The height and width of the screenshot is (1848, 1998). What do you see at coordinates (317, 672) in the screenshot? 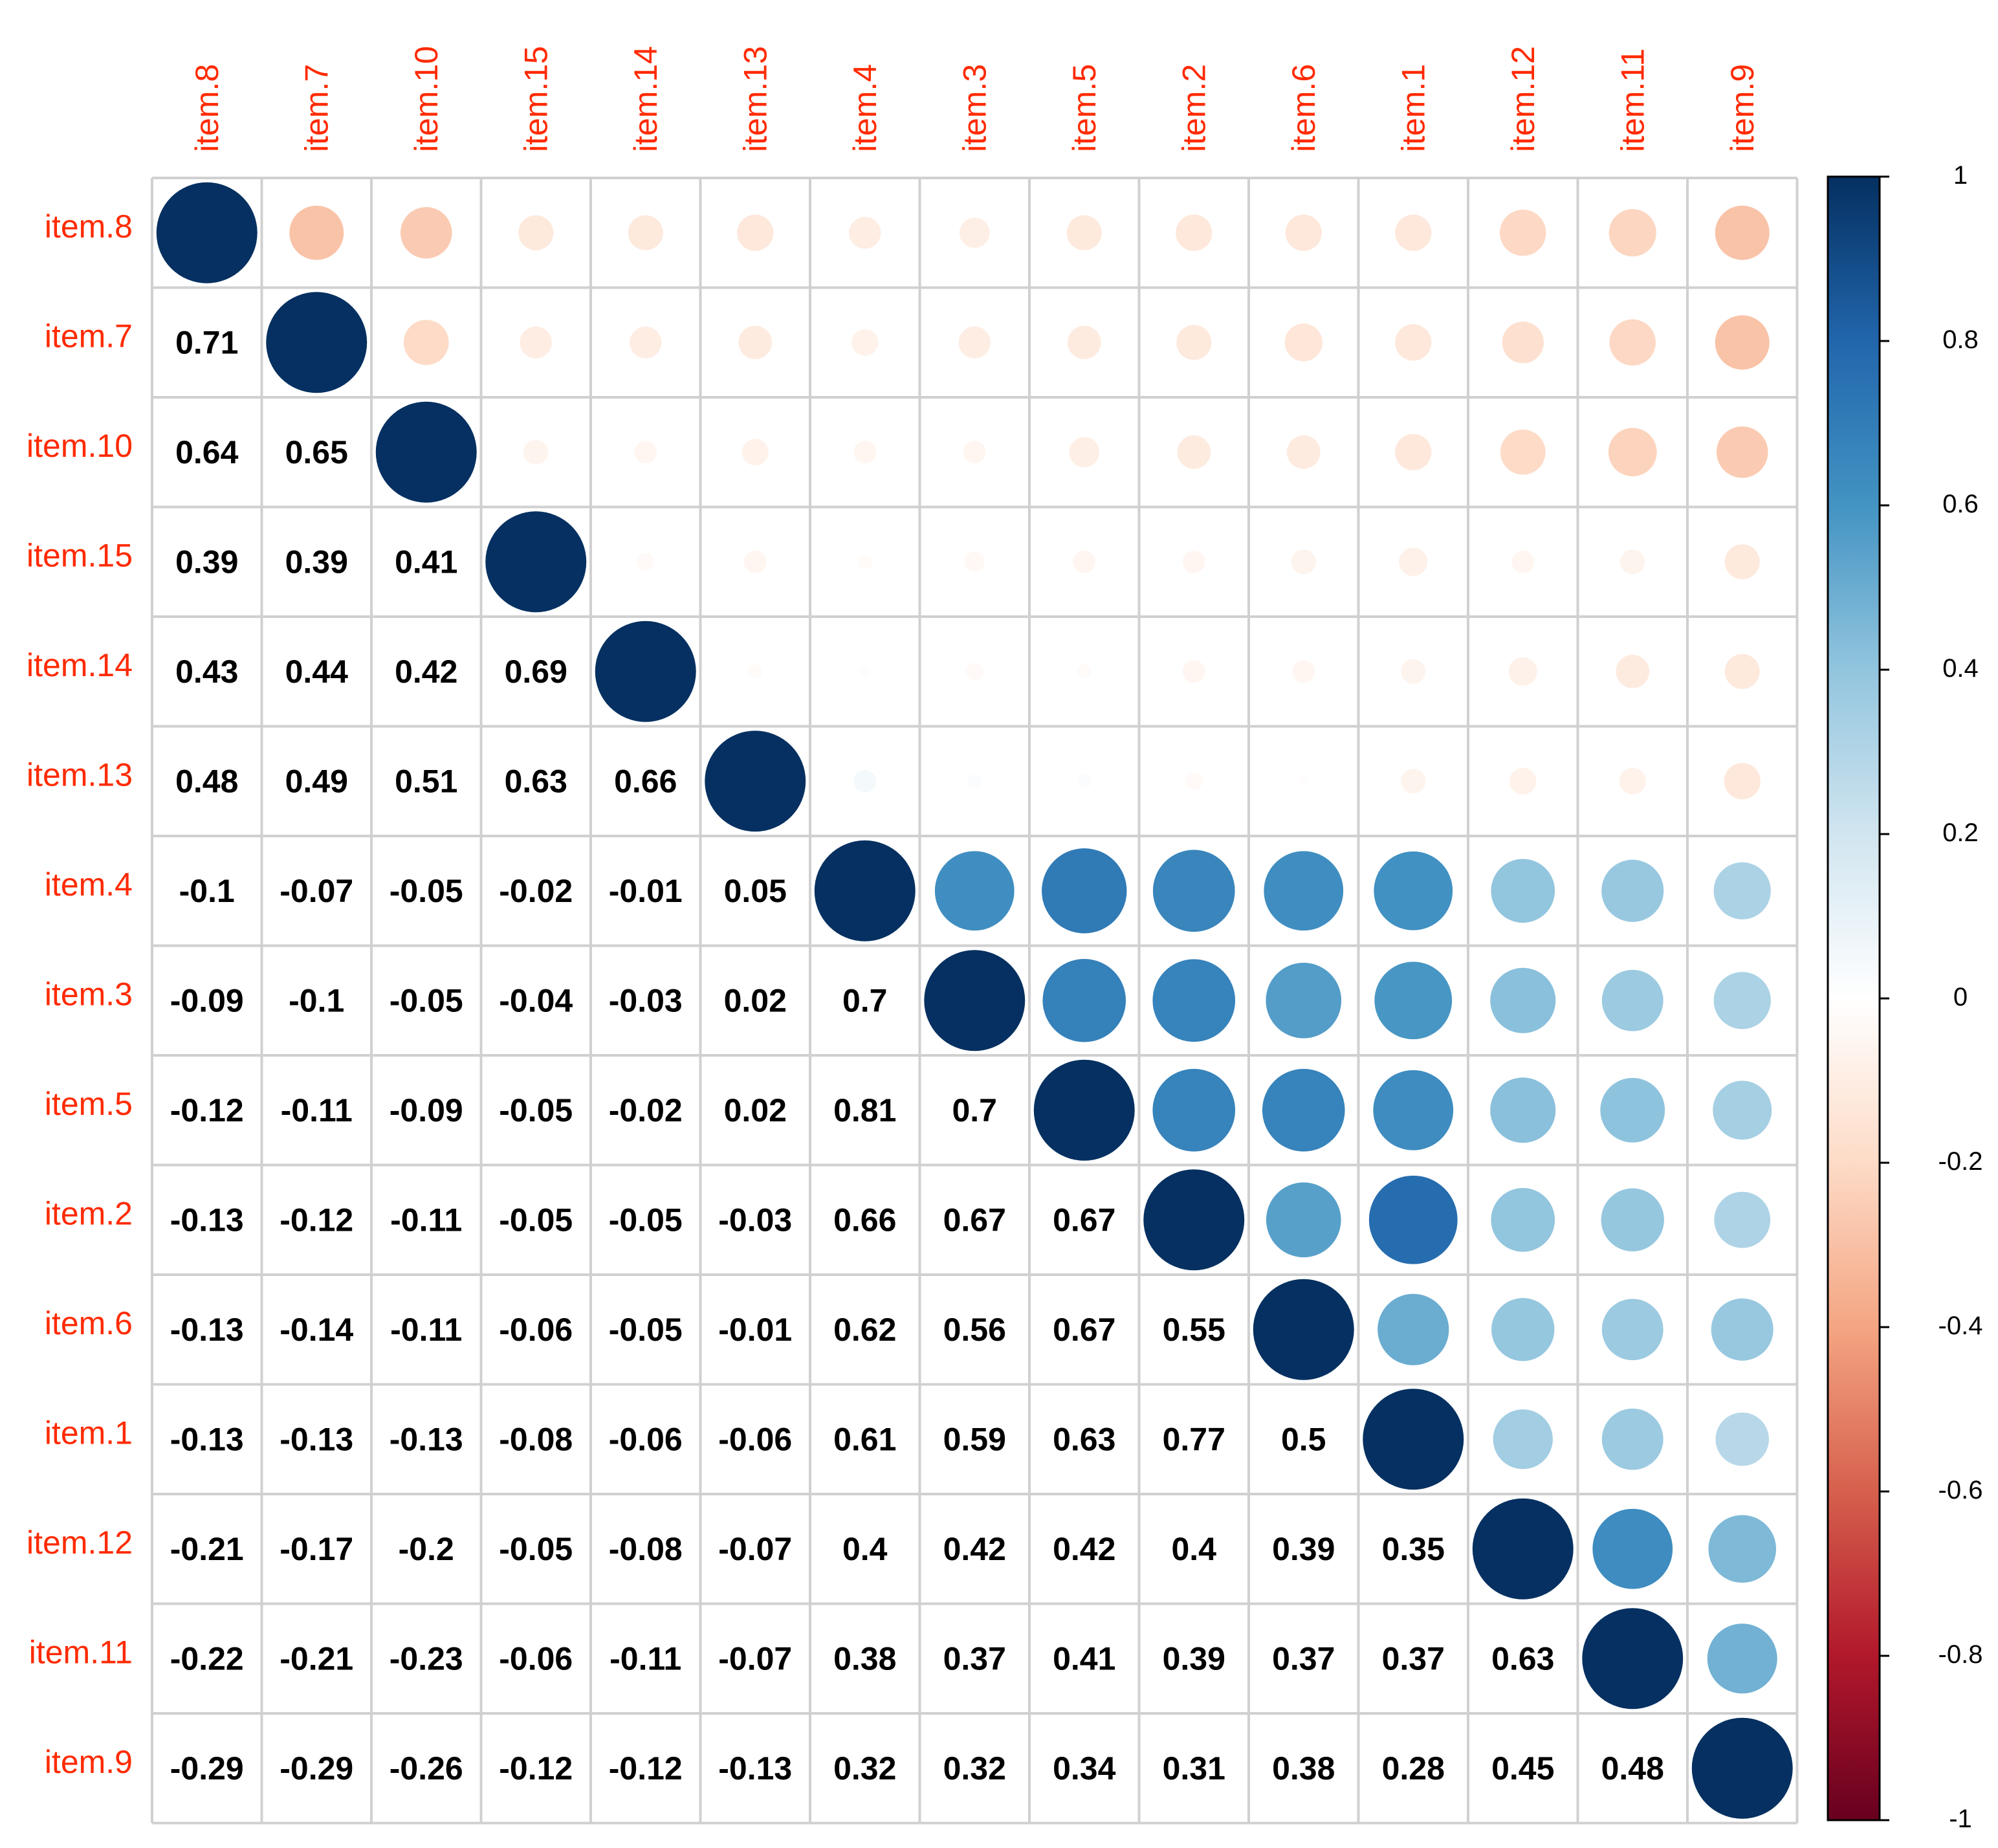
I see `corr-value-item.14-item.7: 0.44` at bounding box center [317, 672].